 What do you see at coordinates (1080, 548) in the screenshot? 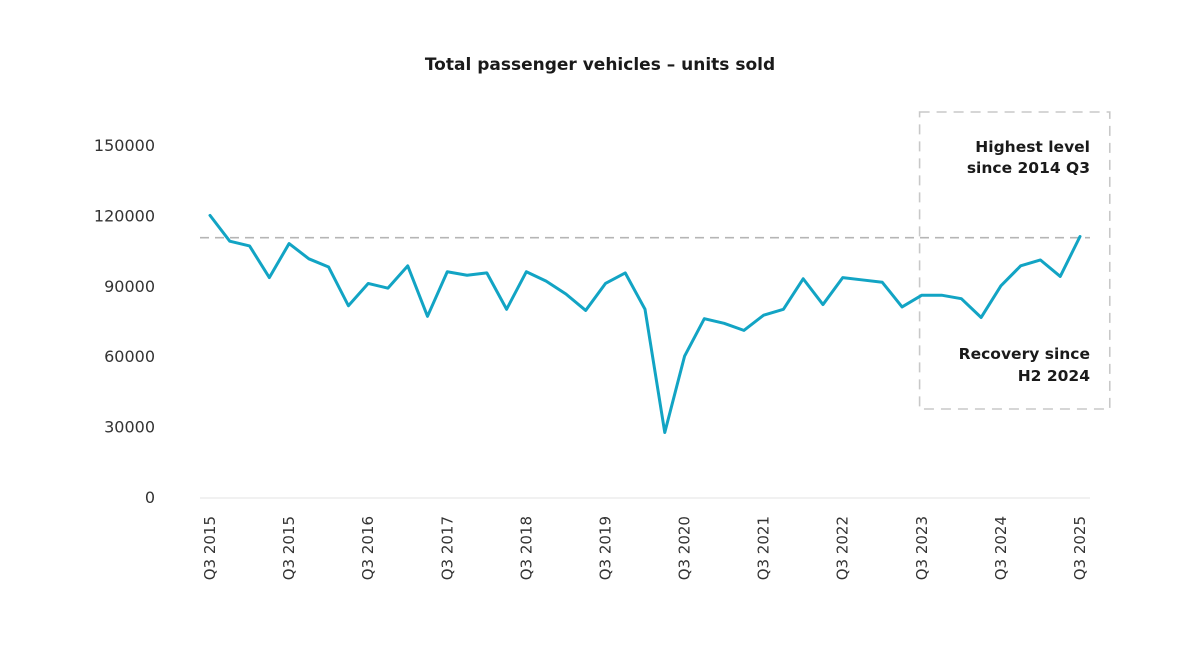
I see `x-tick-label: Q3 2025` at bounding box center [1080, 548].